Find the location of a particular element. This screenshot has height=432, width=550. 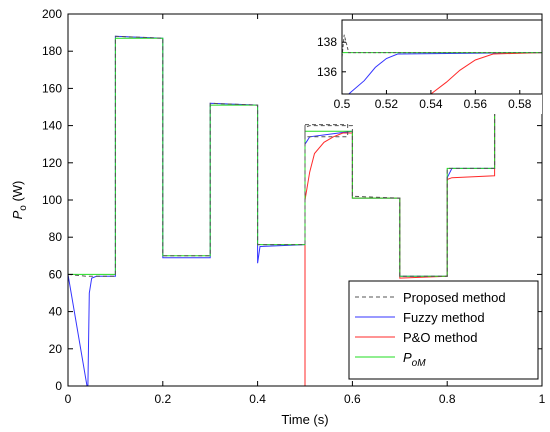

x-tick-label: 1 is located at coordinates (542, 399).